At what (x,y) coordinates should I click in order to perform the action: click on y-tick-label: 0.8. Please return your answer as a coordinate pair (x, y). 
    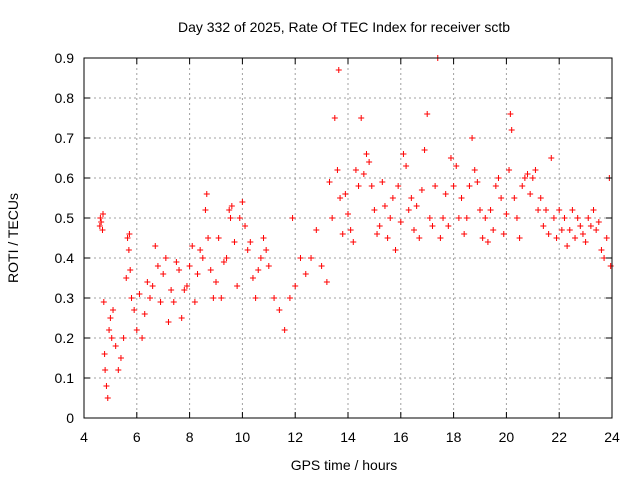
    Looking at the image, I should click on (65, 98).